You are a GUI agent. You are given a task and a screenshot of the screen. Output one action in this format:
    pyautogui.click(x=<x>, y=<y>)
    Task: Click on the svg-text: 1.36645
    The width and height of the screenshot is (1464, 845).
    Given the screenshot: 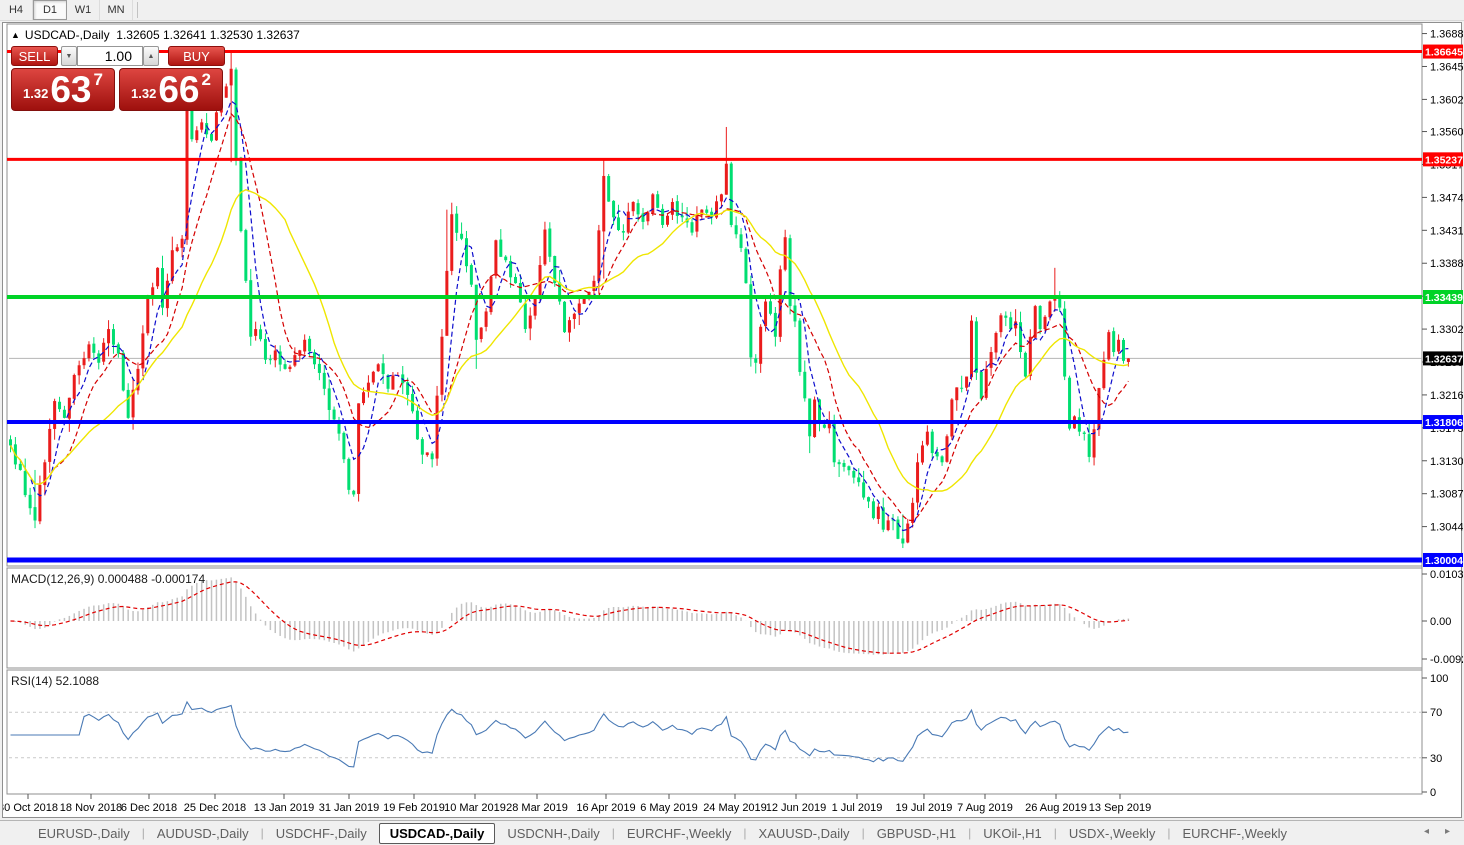 What is the action you would take?
    pyautogui.click(x=1444, y=53)
    